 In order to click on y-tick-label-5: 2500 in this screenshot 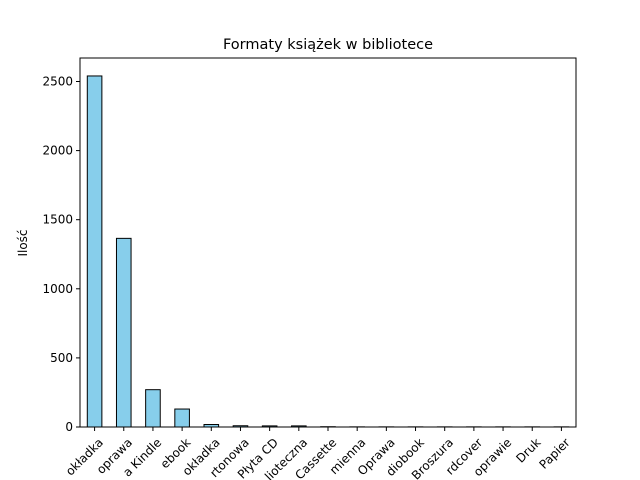, I will do `click(57, 81)`.